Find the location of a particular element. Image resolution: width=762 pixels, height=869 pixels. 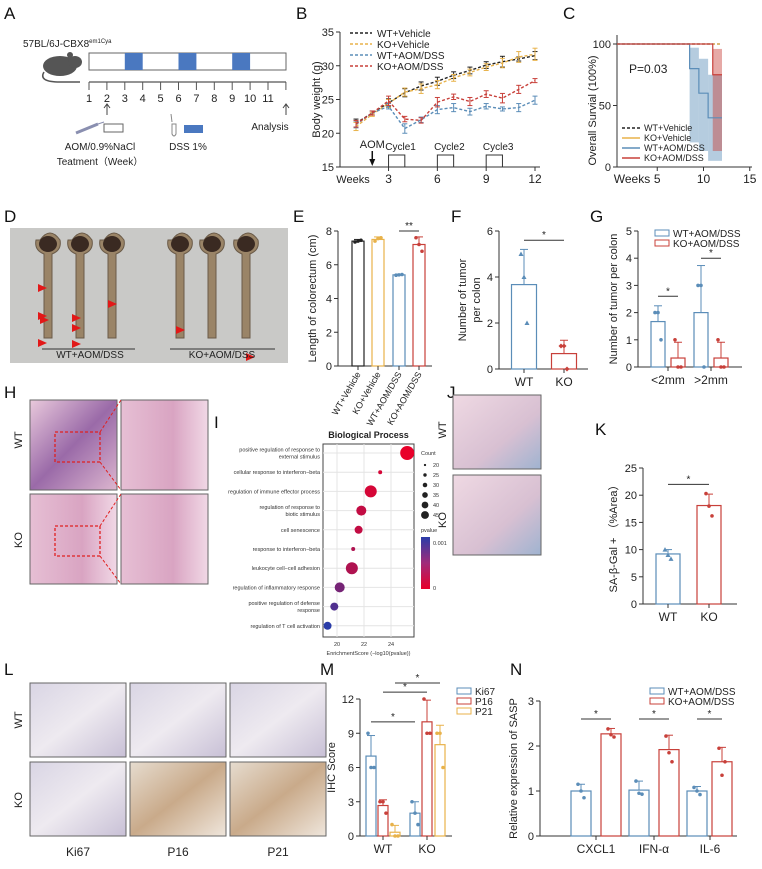

week-label: 2 is located at coordinates (107, 99).